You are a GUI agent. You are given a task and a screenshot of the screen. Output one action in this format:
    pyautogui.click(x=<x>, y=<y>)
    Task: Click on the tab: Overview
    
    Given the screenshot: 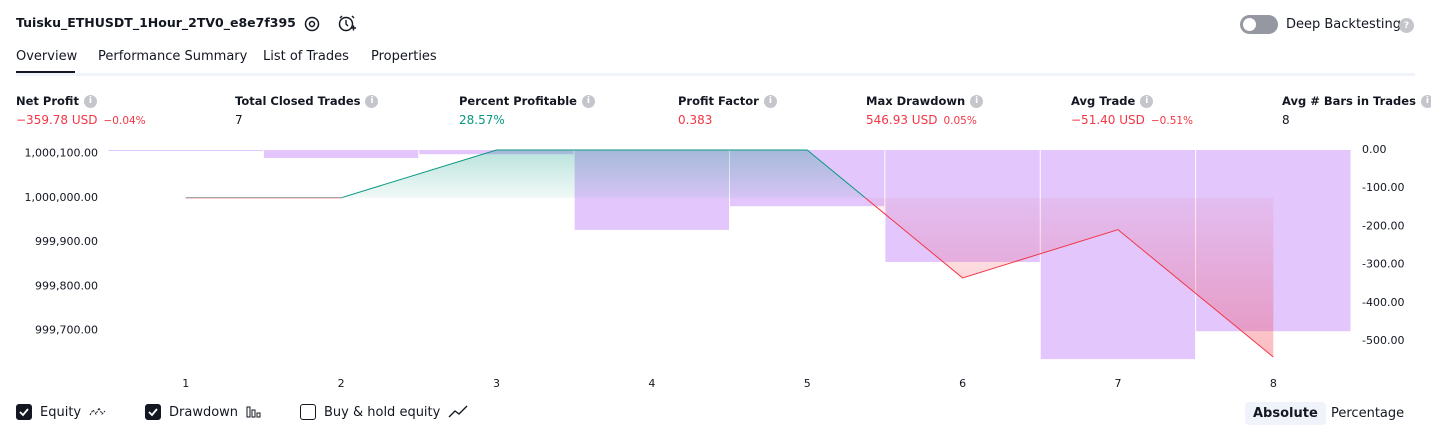 What is the action you would take?
    pyautogui.click(x=47, y=56)
    